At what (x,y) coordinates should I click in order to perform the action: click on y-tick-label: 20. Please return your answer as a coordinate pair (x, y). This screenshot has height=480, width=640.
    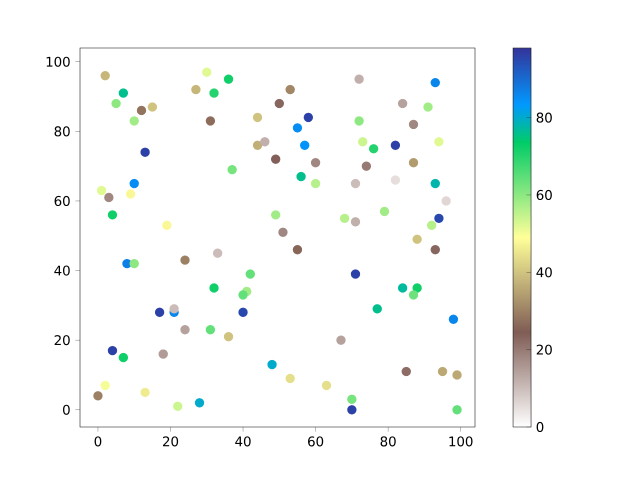
    Looking at the image, I should click on (62, 340).